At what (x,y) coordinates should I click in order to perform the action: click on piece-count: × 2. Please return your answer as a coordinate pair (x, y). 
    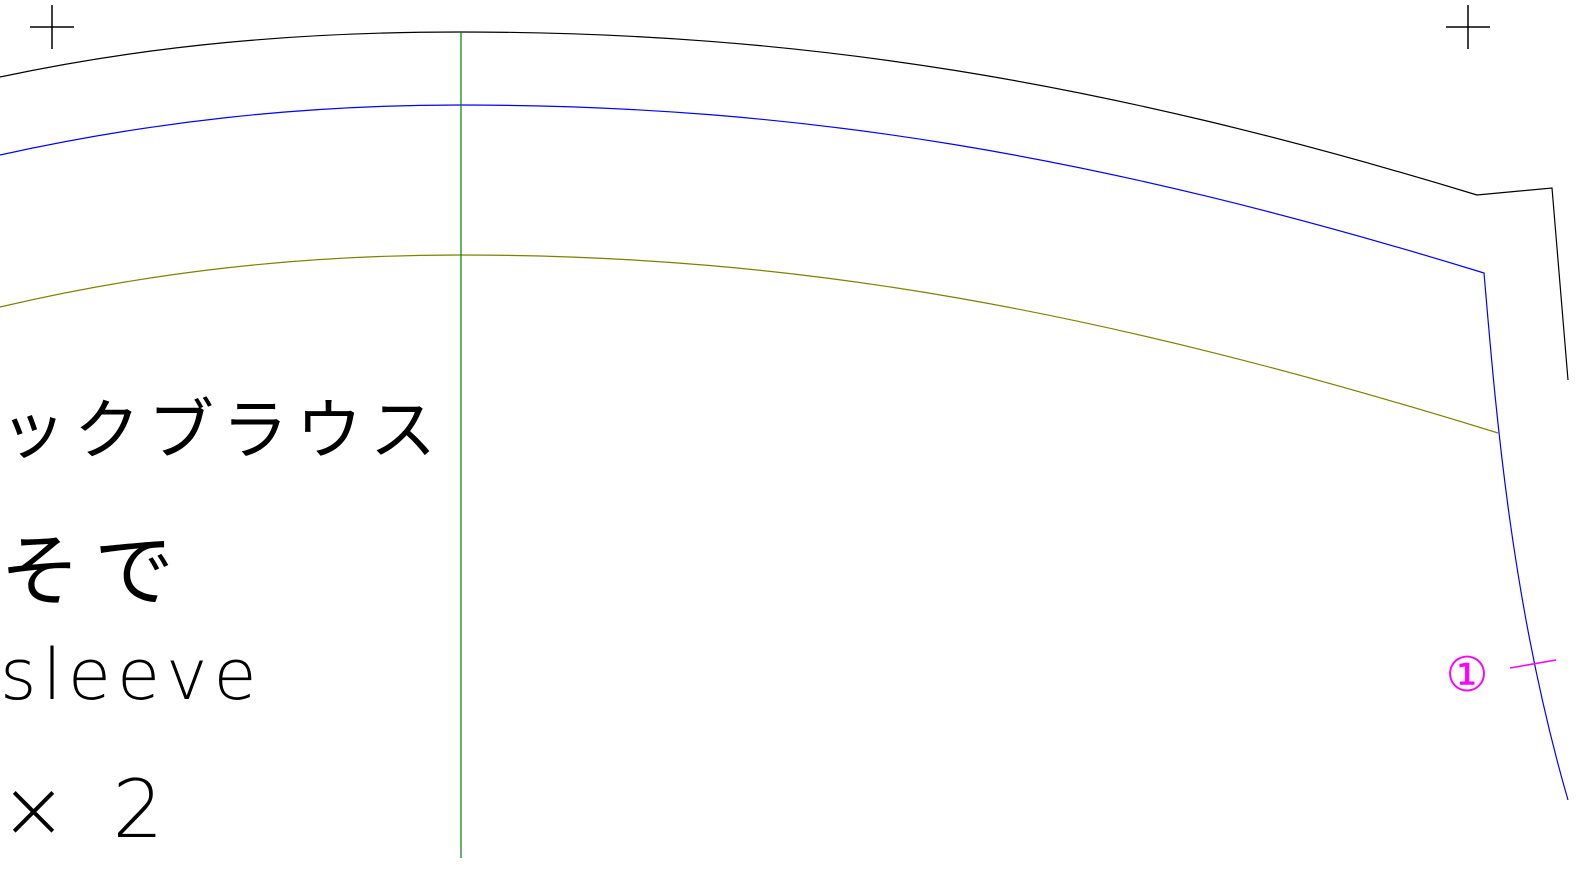
    Looking at the image, I should click on (86, 809).